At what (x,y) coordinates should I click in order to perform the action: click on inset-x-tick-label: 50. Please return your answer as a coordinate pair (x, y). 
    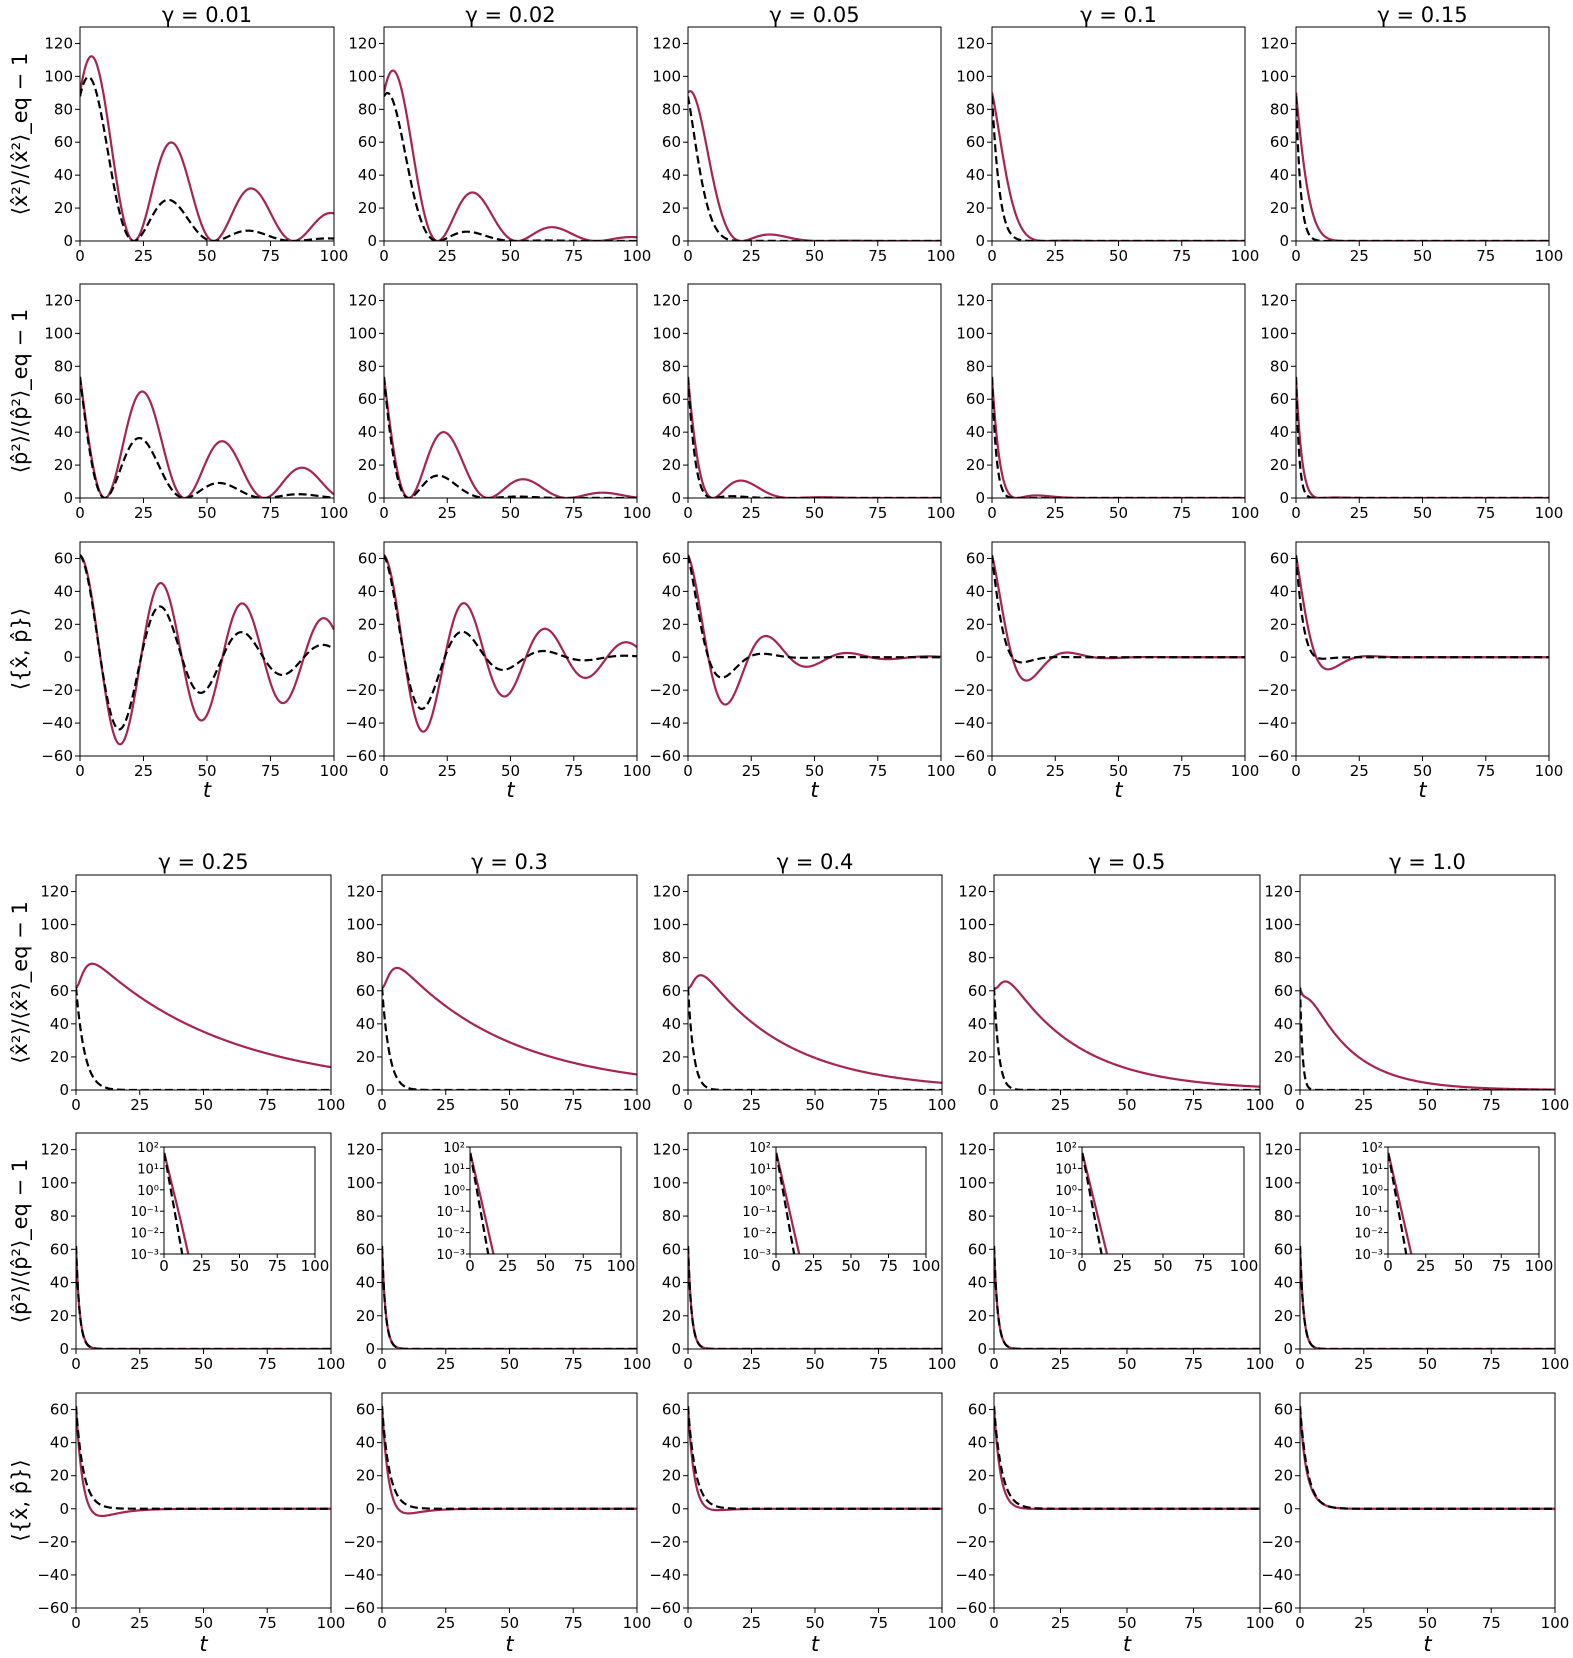
    Looking at the image, I should click on (1162, 1266).